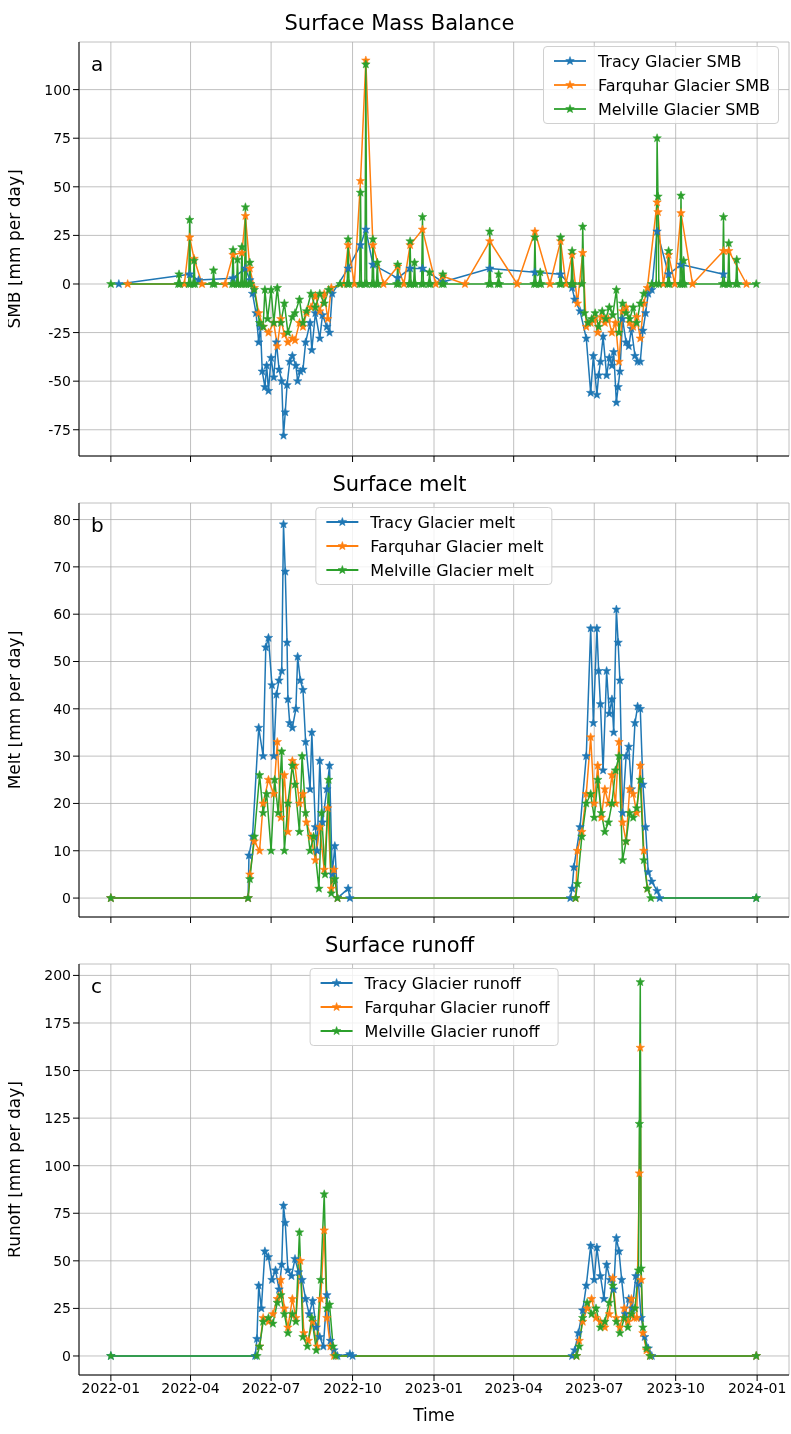 The image size is (791, 1434). What do you see at coordinates (683, 85) in the screenshot?
I see `legend-label: Farquhar Glacier SMB` at bounding box center [683, 85].